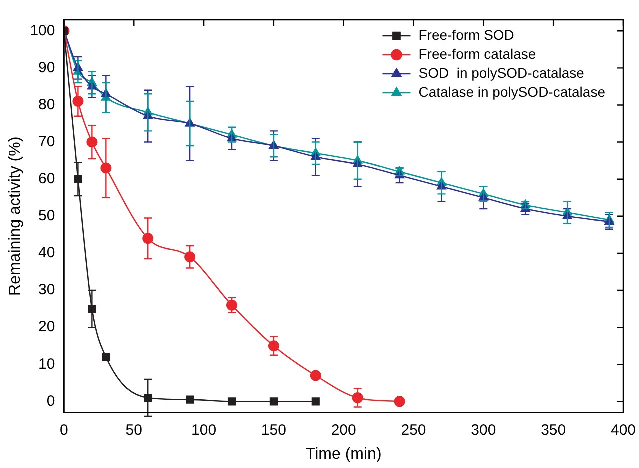 The width and height of the screenshot is (639, 468). I want to click on y-tick-label: 50, so click(47, 216).